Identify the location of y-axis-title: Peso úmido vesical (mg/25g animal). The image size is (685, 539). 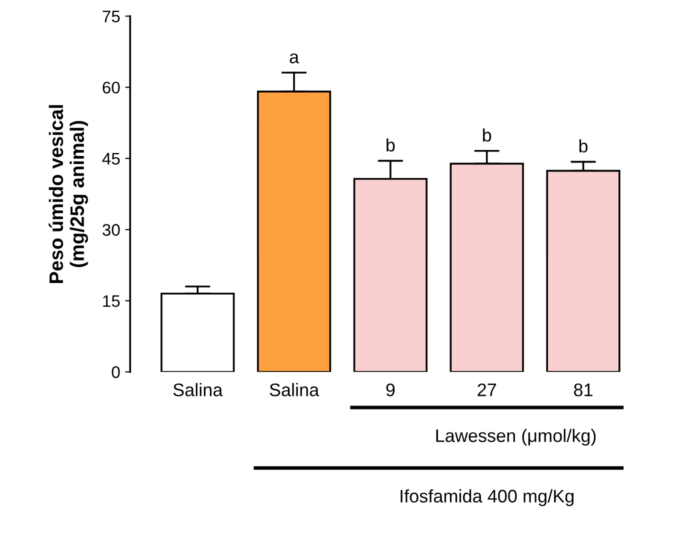
(68, 194).